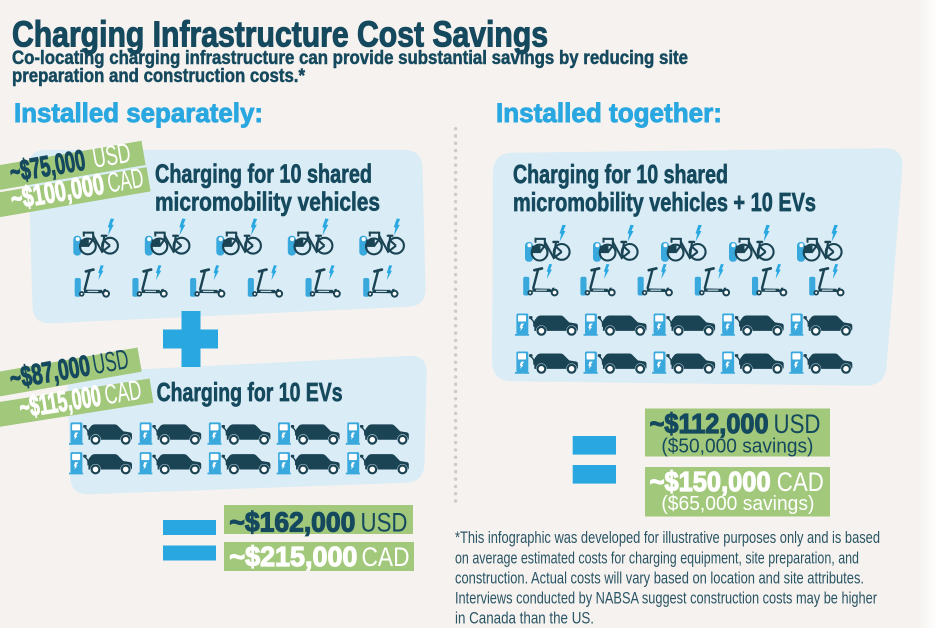 This screenshot has height=628, width=936. Describe the element at coordinates (293, 556) in the screenshot. I see `svg-text: ~$215,000` at that location.